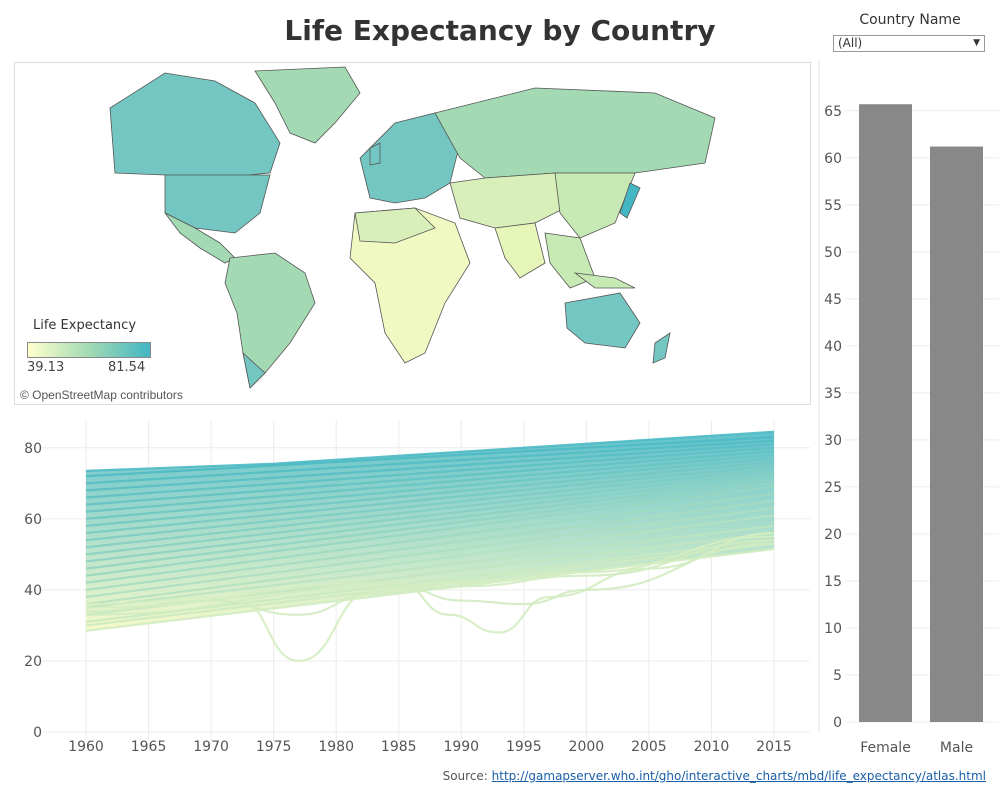 The image size is (999, 800). Describe the element at coordinates (921, 413) in the screenshot. I see `bar-chart-bars` at that location.